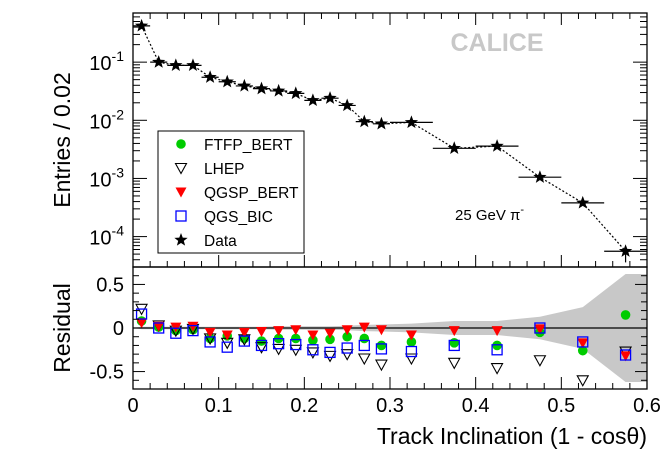 The image size is (664, 456). I want to click on legend-items: FTFP_BERT LHEP QGSP_BERT QGS_BIC Data, so click(236, 193).